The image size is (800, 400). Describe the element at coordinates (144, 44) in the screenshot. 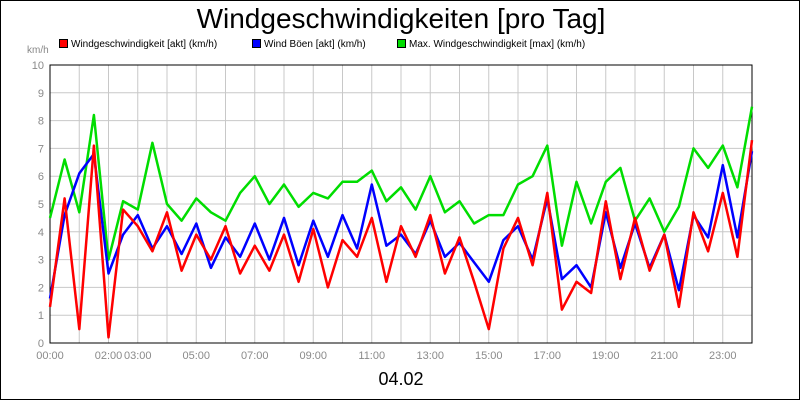

I see `legend-label-wind-speed: Windgeschwindigkeit [akt] (km/h)` at that location.